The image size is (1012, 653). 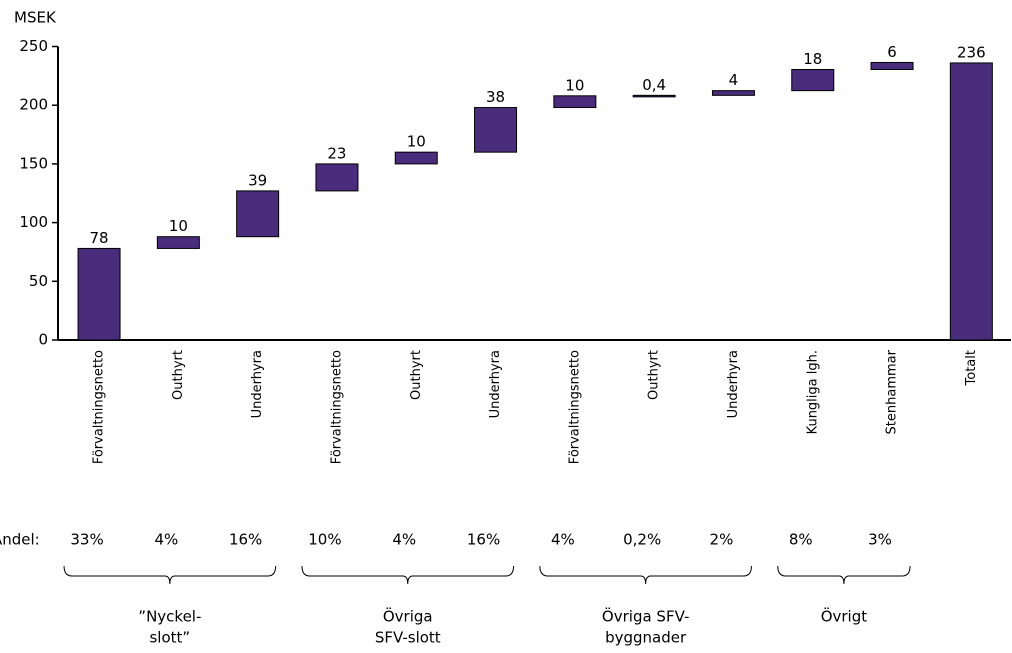 I want to click on share-label: 33%, so click(x=86, y=540).